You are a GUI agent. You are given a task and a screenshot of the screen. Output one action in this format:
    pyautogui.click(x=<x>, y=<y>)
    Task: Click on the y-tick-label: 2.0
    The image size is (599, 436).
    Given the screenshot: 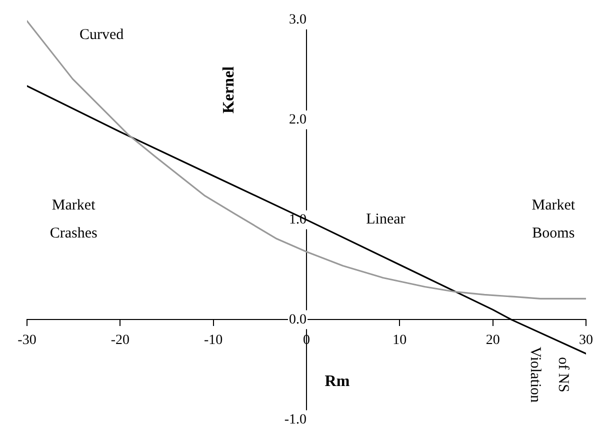 What is the action you would take?
    pyautogui.click(x=297, y=120)
    